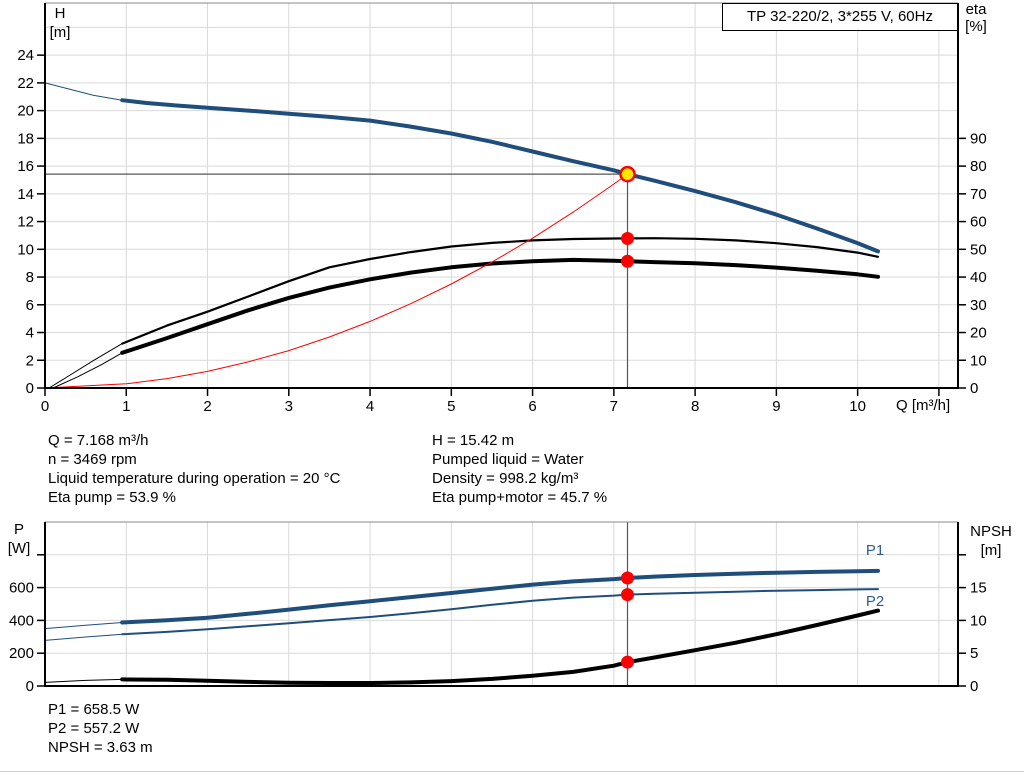 The height and width of the screenshot is (781, 1024). I want to click on annotation-p1: P1 = 658.5 W, so click(94, 709).